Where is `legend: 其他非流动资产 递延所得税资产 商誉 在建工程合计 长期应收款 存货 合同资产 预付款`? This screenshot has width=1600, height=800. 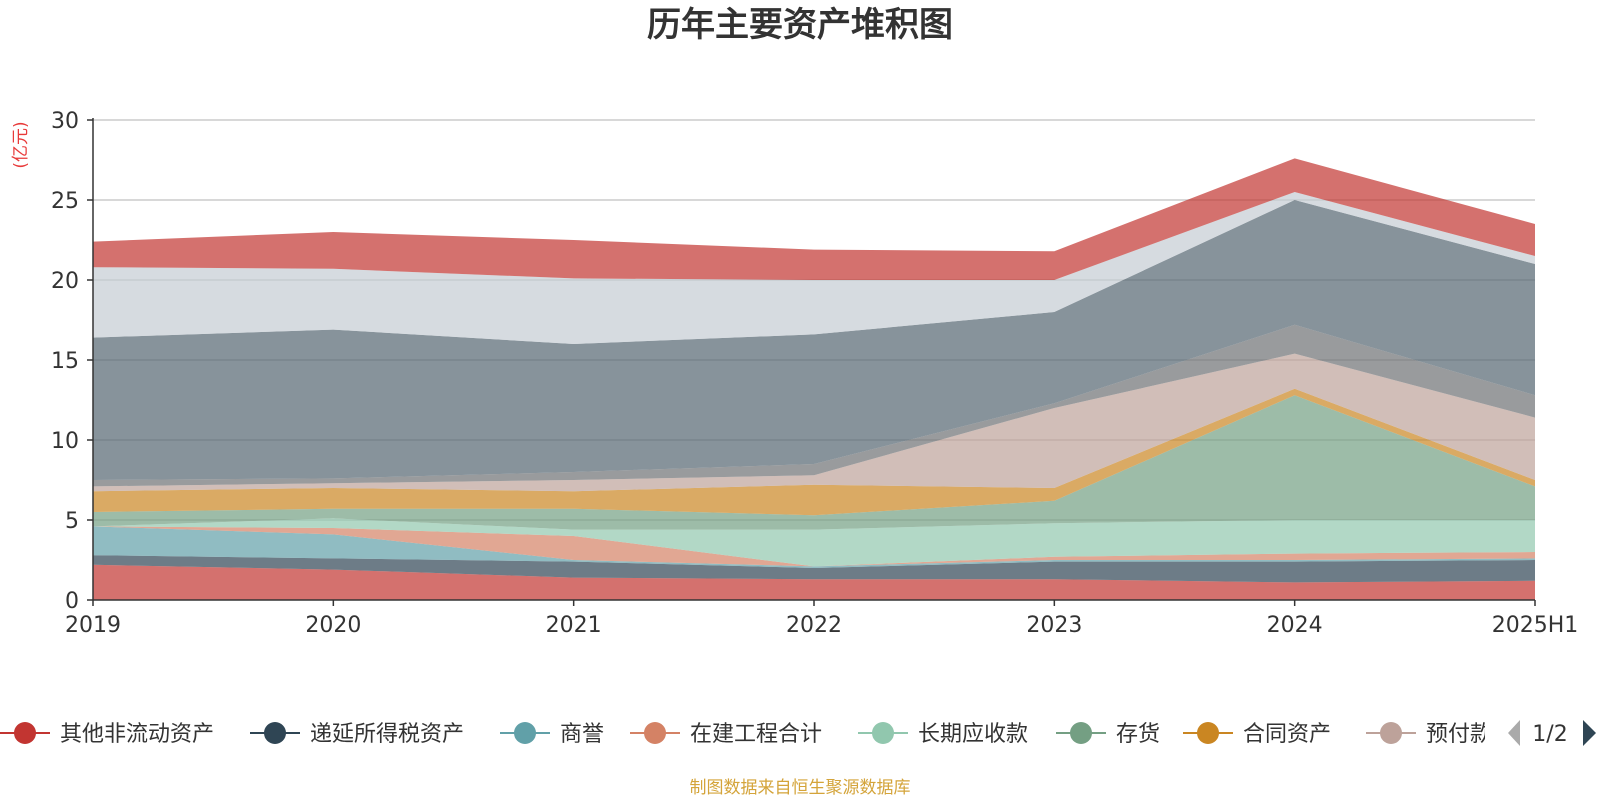
legend: 其他非流动资产 递延所得税资产 商誉 在建工程合计 长期应收款 存货 合同资产 预付款 is located at coordinates (746, 734).